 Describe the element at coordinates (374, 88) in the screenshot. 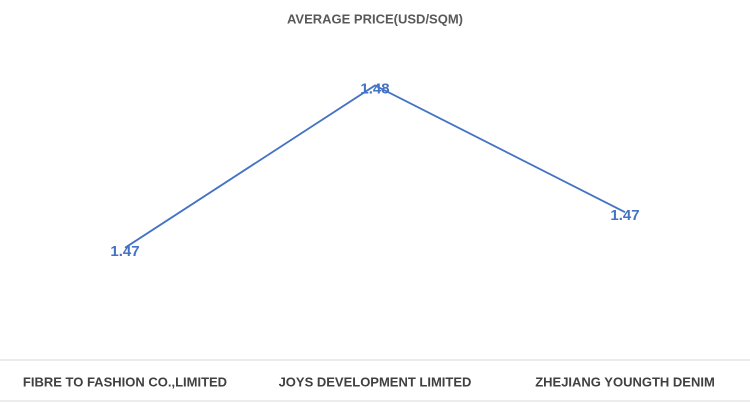

I see `data-label: 1.48` at that location.